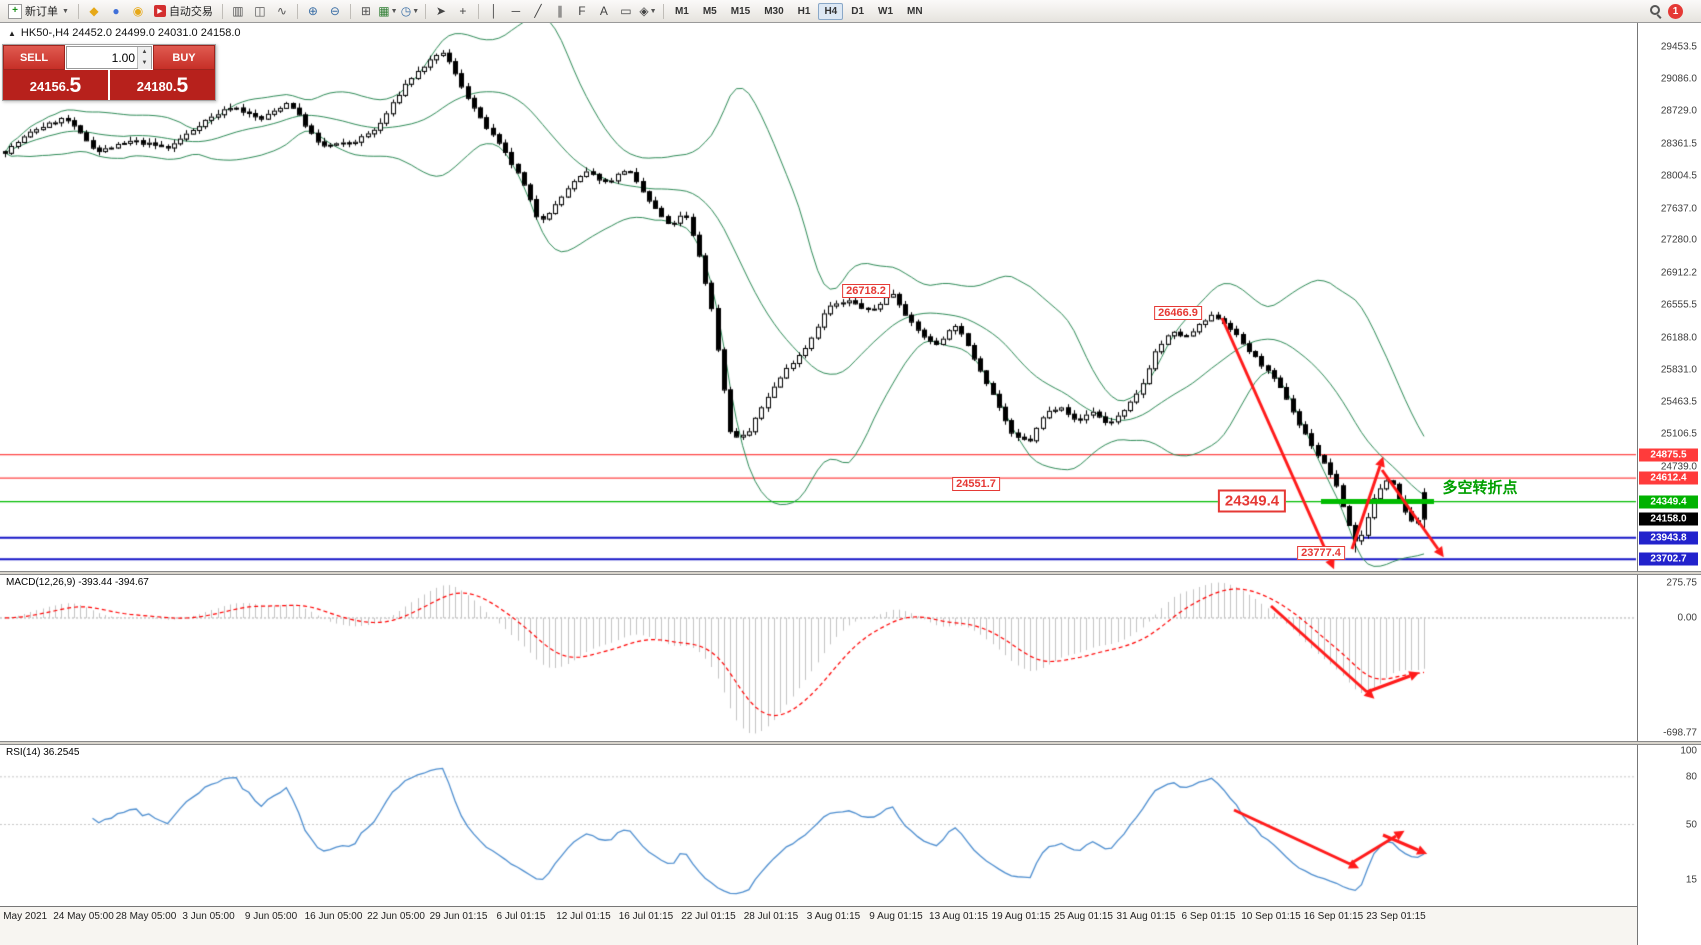 The width and height of the screenshot is (1701, 945). I want to click on macd-indicator-label: MACD(12,26,9) -393.44 -394.67, so click(77, 582).